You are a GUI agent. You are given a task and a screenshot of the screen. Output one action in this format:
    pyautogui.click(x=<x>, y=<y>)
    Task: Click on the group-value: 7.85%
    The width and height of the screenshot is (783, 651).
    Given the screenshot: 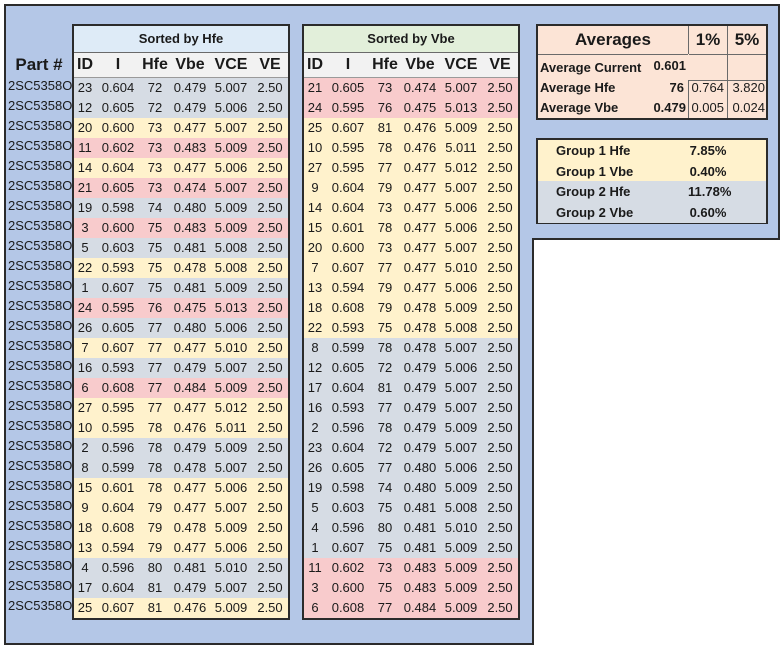 What is the action you would take?
    pyautogui.click(x=708, y=150)
    